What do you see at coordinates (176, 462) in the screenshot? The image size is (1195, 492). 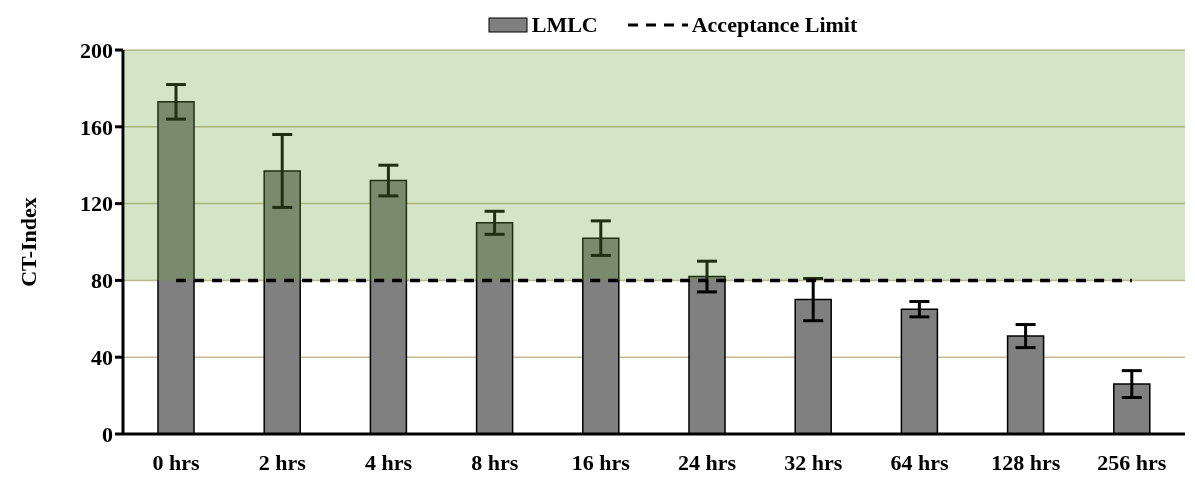 I see `x-tick-label: 0 hrs` at bounding box center [176, 462].